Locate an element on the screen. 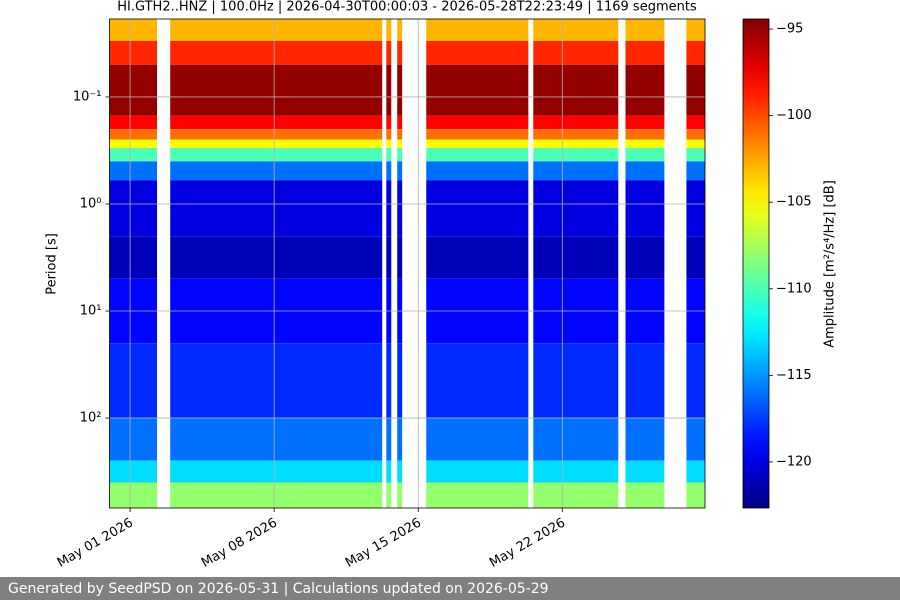  colorbar-tick-label: −100 is located at coordinates (794, 115).